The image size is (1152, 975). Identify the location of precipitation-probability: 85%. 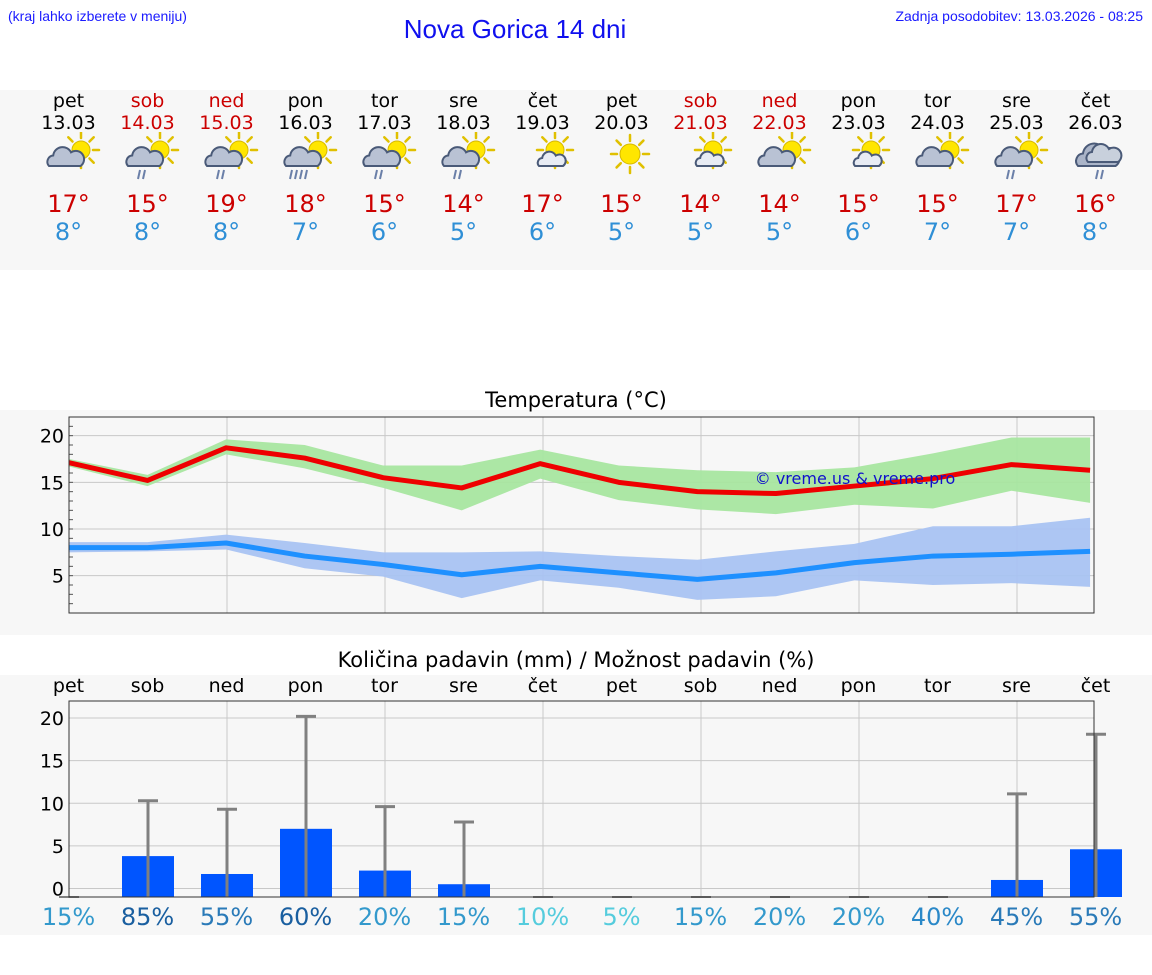
(147, 917).